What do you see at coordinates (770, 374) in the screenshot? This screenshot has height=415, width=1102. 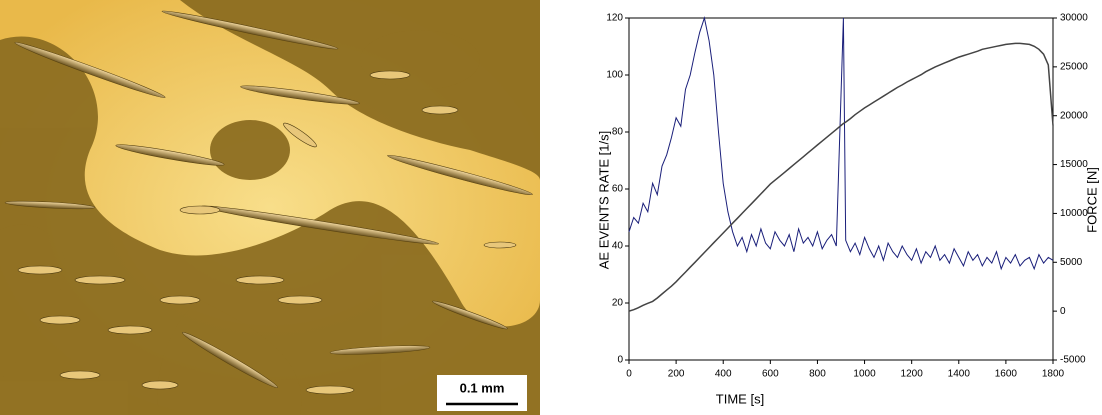 I see `x-tick-label: 600` at bounding box center [770, 374].